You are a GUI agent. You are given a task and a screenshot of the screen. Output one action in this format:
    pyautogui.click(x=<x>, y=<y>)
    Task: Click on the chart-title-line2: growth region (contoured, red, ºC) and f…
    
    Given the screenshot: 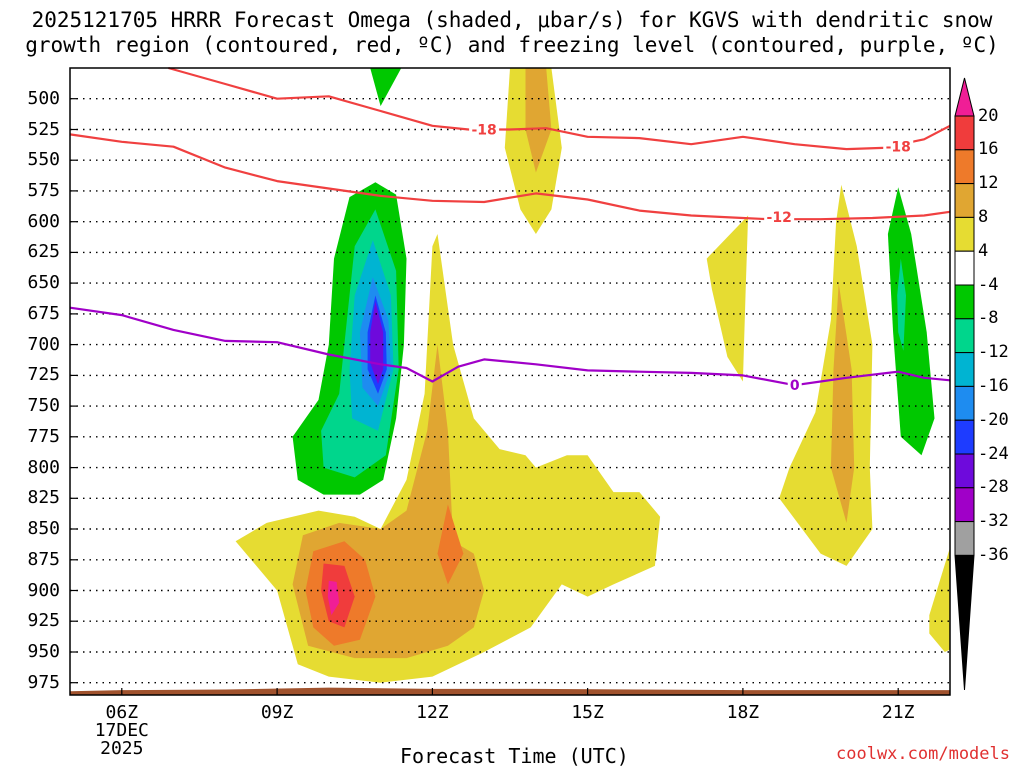 What is the action you would take?
    pyautogui.click(x=512, y=45)
    